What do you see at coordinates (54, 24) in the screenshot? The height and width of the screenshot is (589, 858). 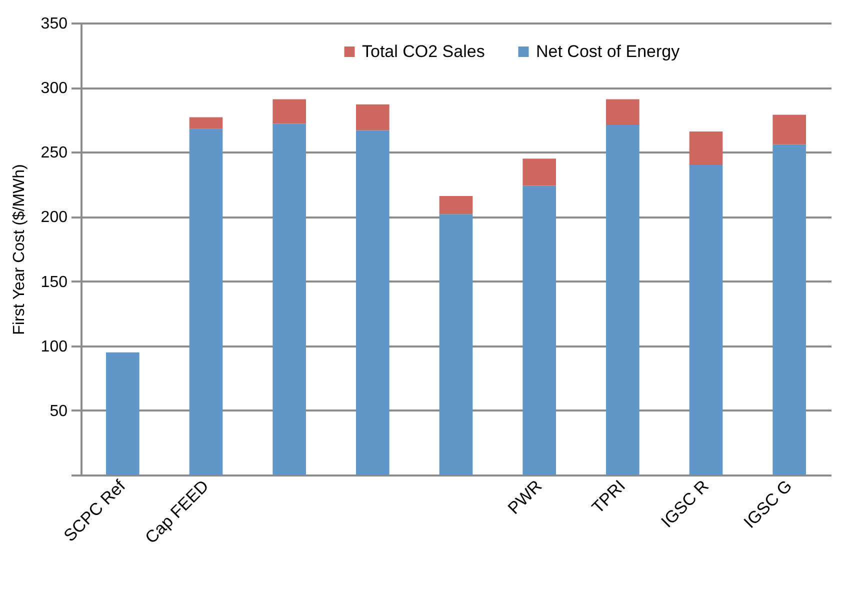 I see `y-tick-label: 350` at bounding box center [54, 24].